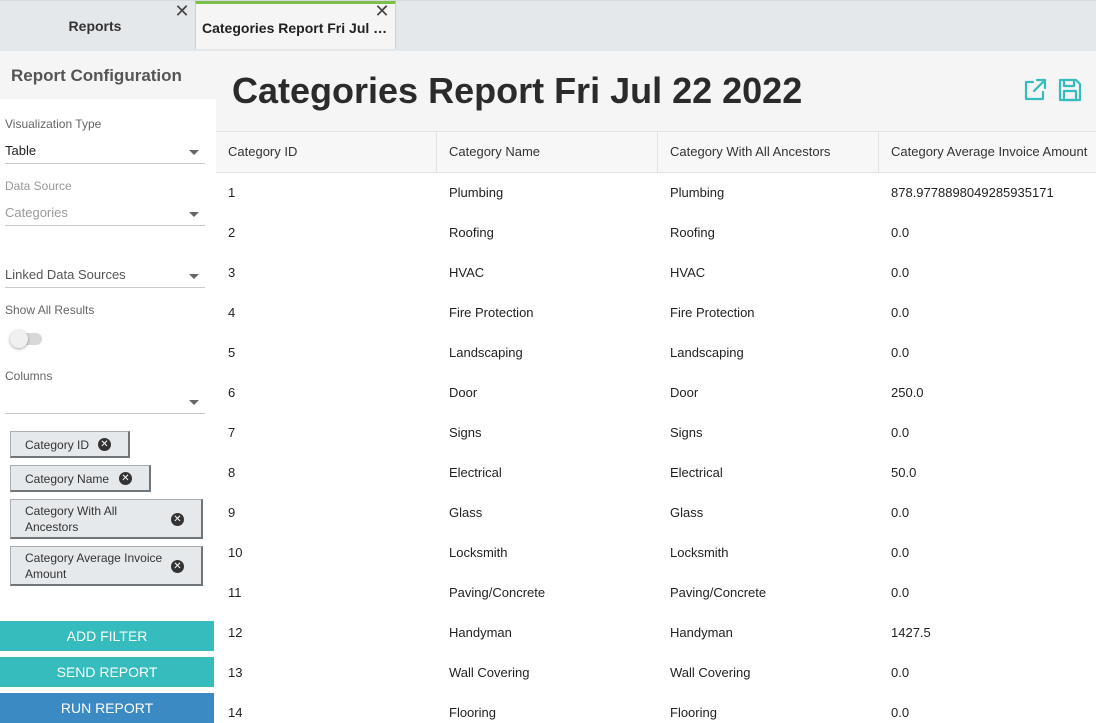  Describe the element at coordinates (656, 633) in the screenshot. I see `table-row: 12 Handyman Handyman 1427.5` at that location.